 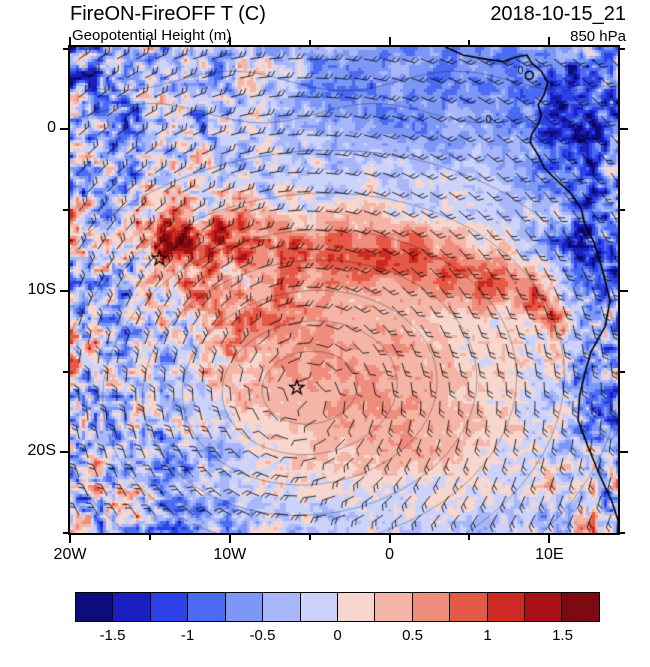 I want to click on plot-subtitle: Geopotential Height (m), so click(x=152, y=35).